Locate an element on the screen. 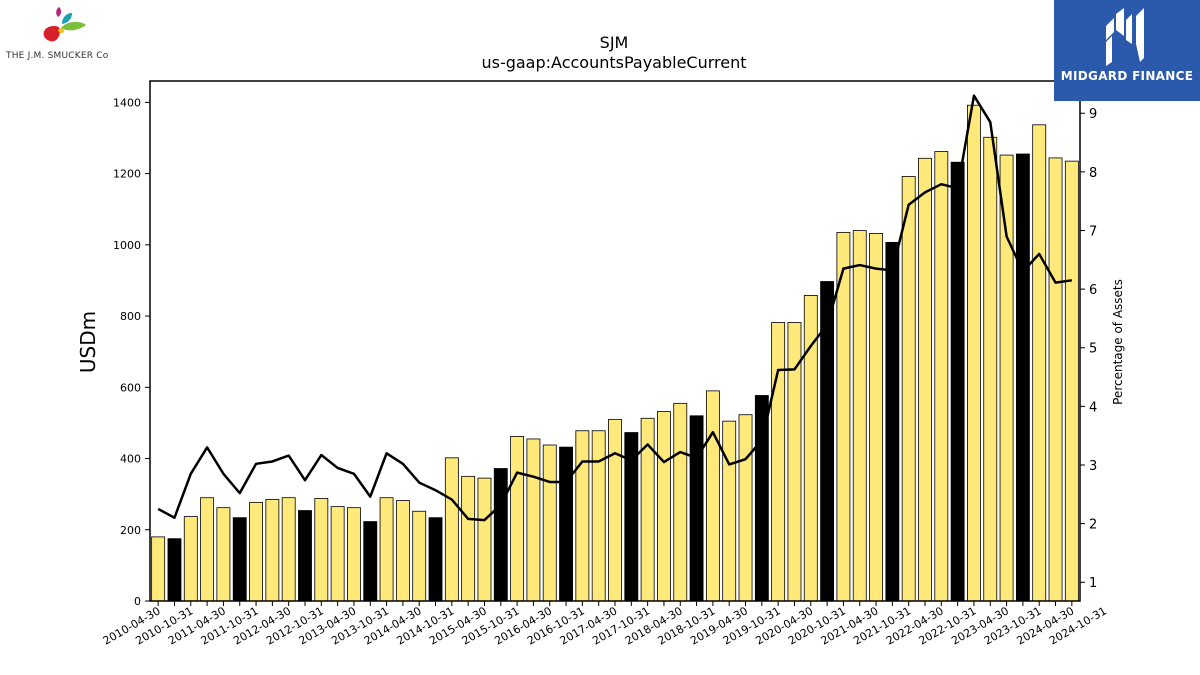 The width and height of the screenshot is (1200, 675). y2-tick-label: 8 is located at coordinates (1093, 173).